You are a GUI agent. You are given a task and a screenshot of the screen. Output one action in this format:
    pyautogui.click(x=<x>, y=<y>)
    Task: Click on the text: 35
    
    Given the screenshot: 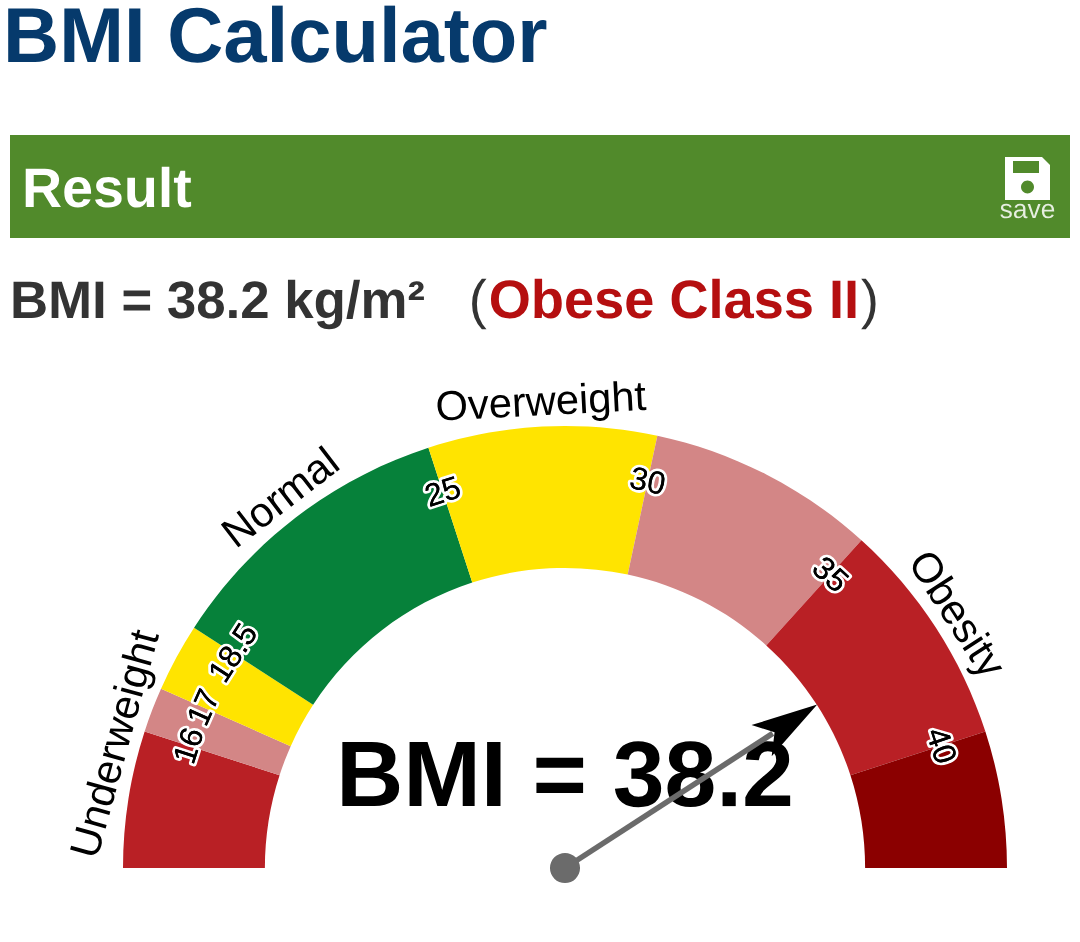 What is the action you would take?
    pyautogui.click(x=830, y=574)
    